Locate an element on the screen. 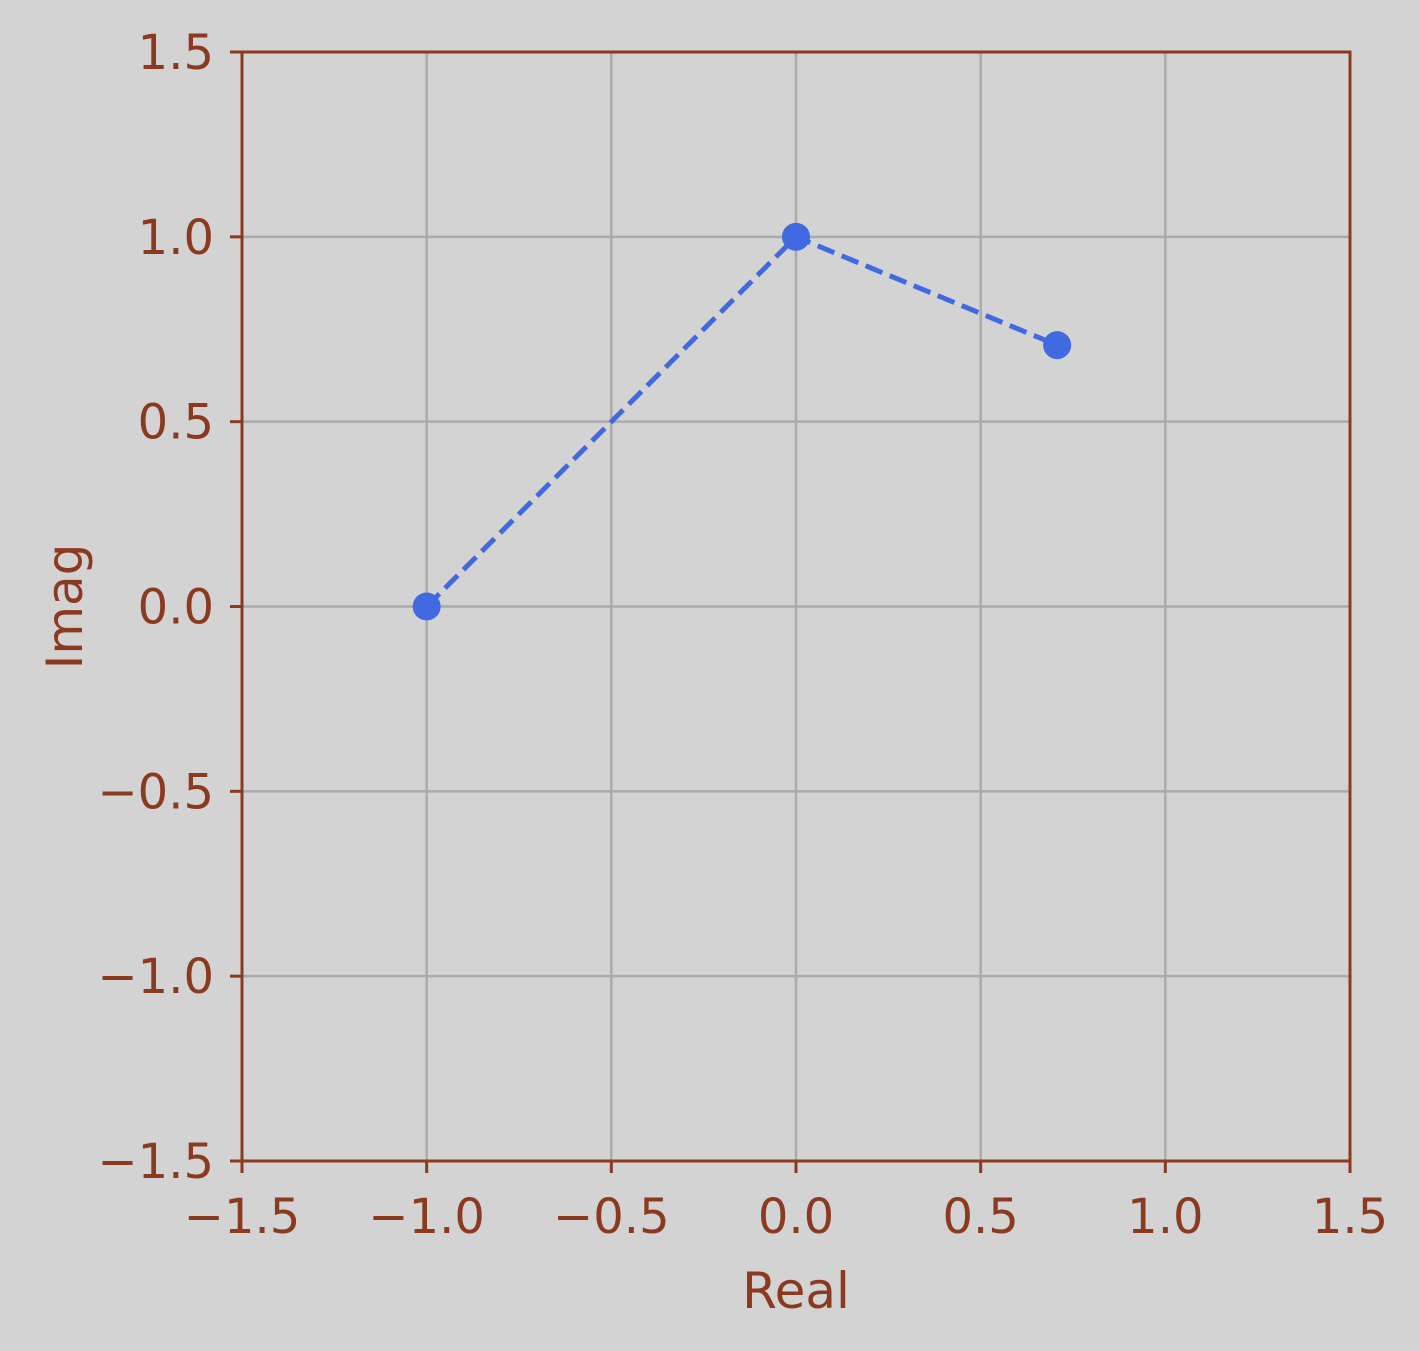 The width and height of the screenshot is (1420, 1351). y-tick-label: 1.5 is located at coordinates (176, 53).